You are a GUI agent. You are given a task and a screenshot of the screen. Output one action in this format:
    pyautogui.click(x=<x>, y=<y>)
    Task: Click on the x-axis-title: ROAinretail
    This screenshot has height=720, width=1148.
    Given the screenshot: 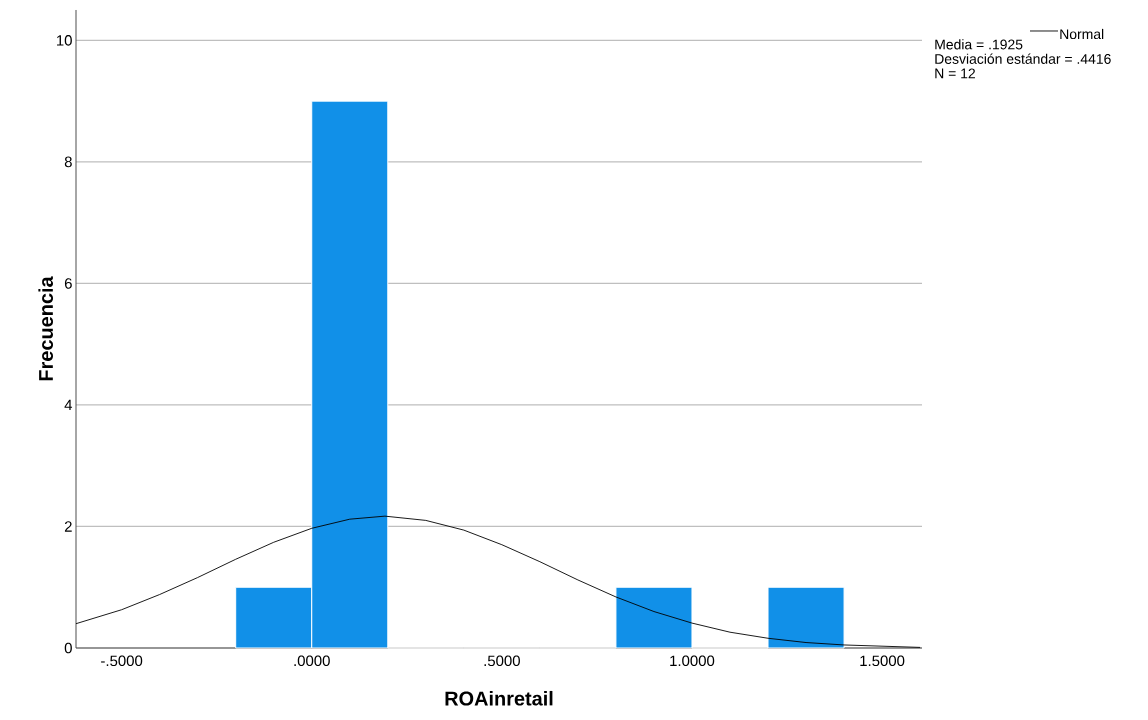 What is the action you would take?
    pyautogui.click(x=499, y=698)
    